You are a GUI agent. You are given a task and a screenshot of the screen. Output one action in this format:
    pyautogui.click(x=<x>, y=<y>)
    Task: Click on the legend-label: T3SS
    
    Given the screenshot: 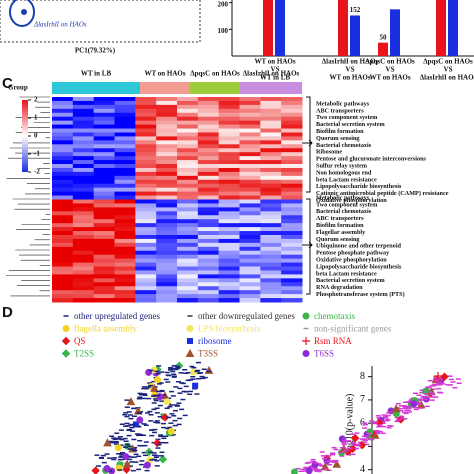 What is the action you would take?
    pyautogui.click(x=208, y=354)
    